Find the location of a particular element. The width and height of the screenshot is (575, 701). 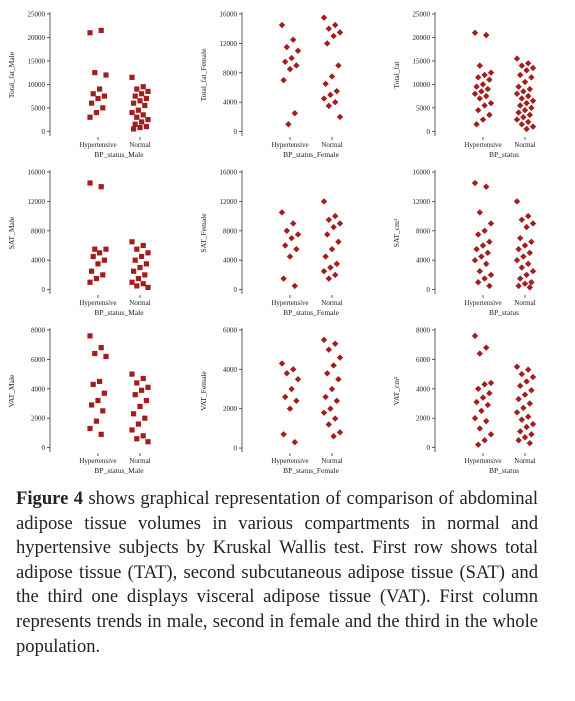

y-tick-label: 20000 is located at coordinates (37, 38).